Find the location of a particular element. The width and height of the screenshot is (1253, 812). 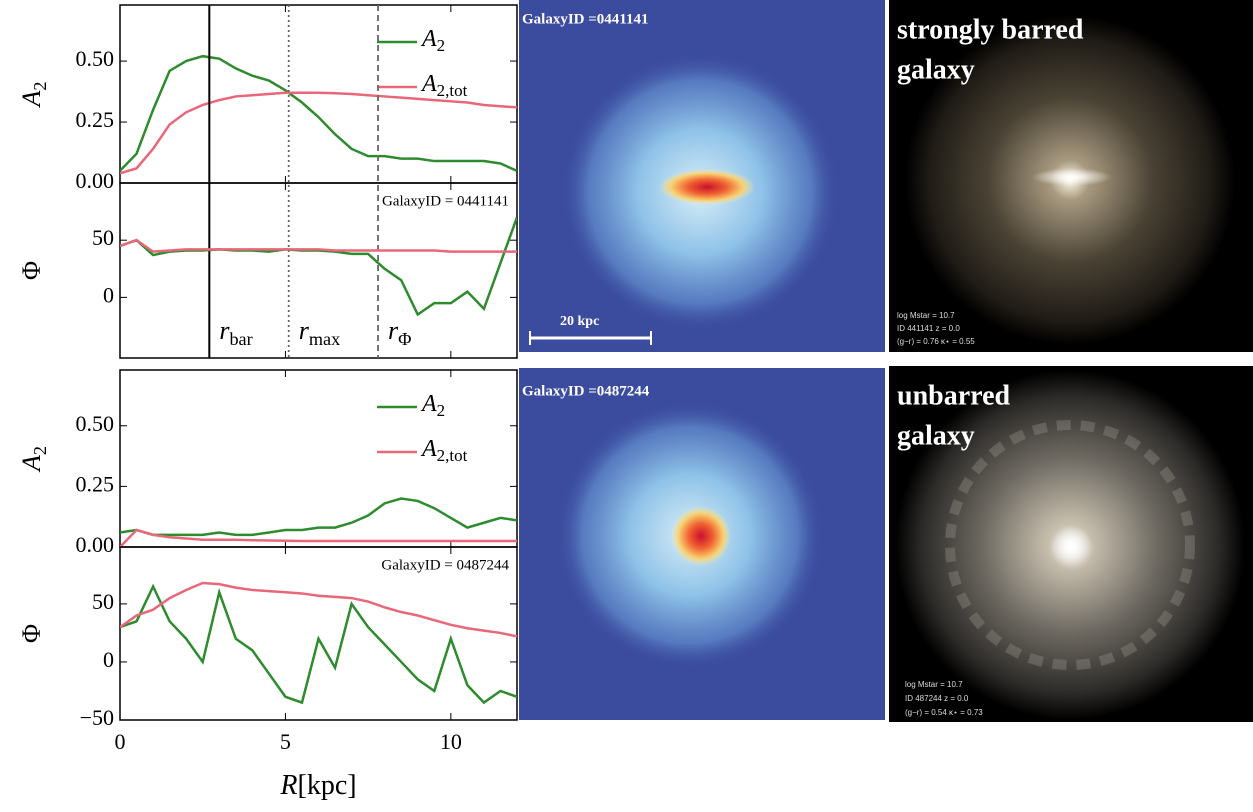

subscript: max is located at coordinates (324, 339).